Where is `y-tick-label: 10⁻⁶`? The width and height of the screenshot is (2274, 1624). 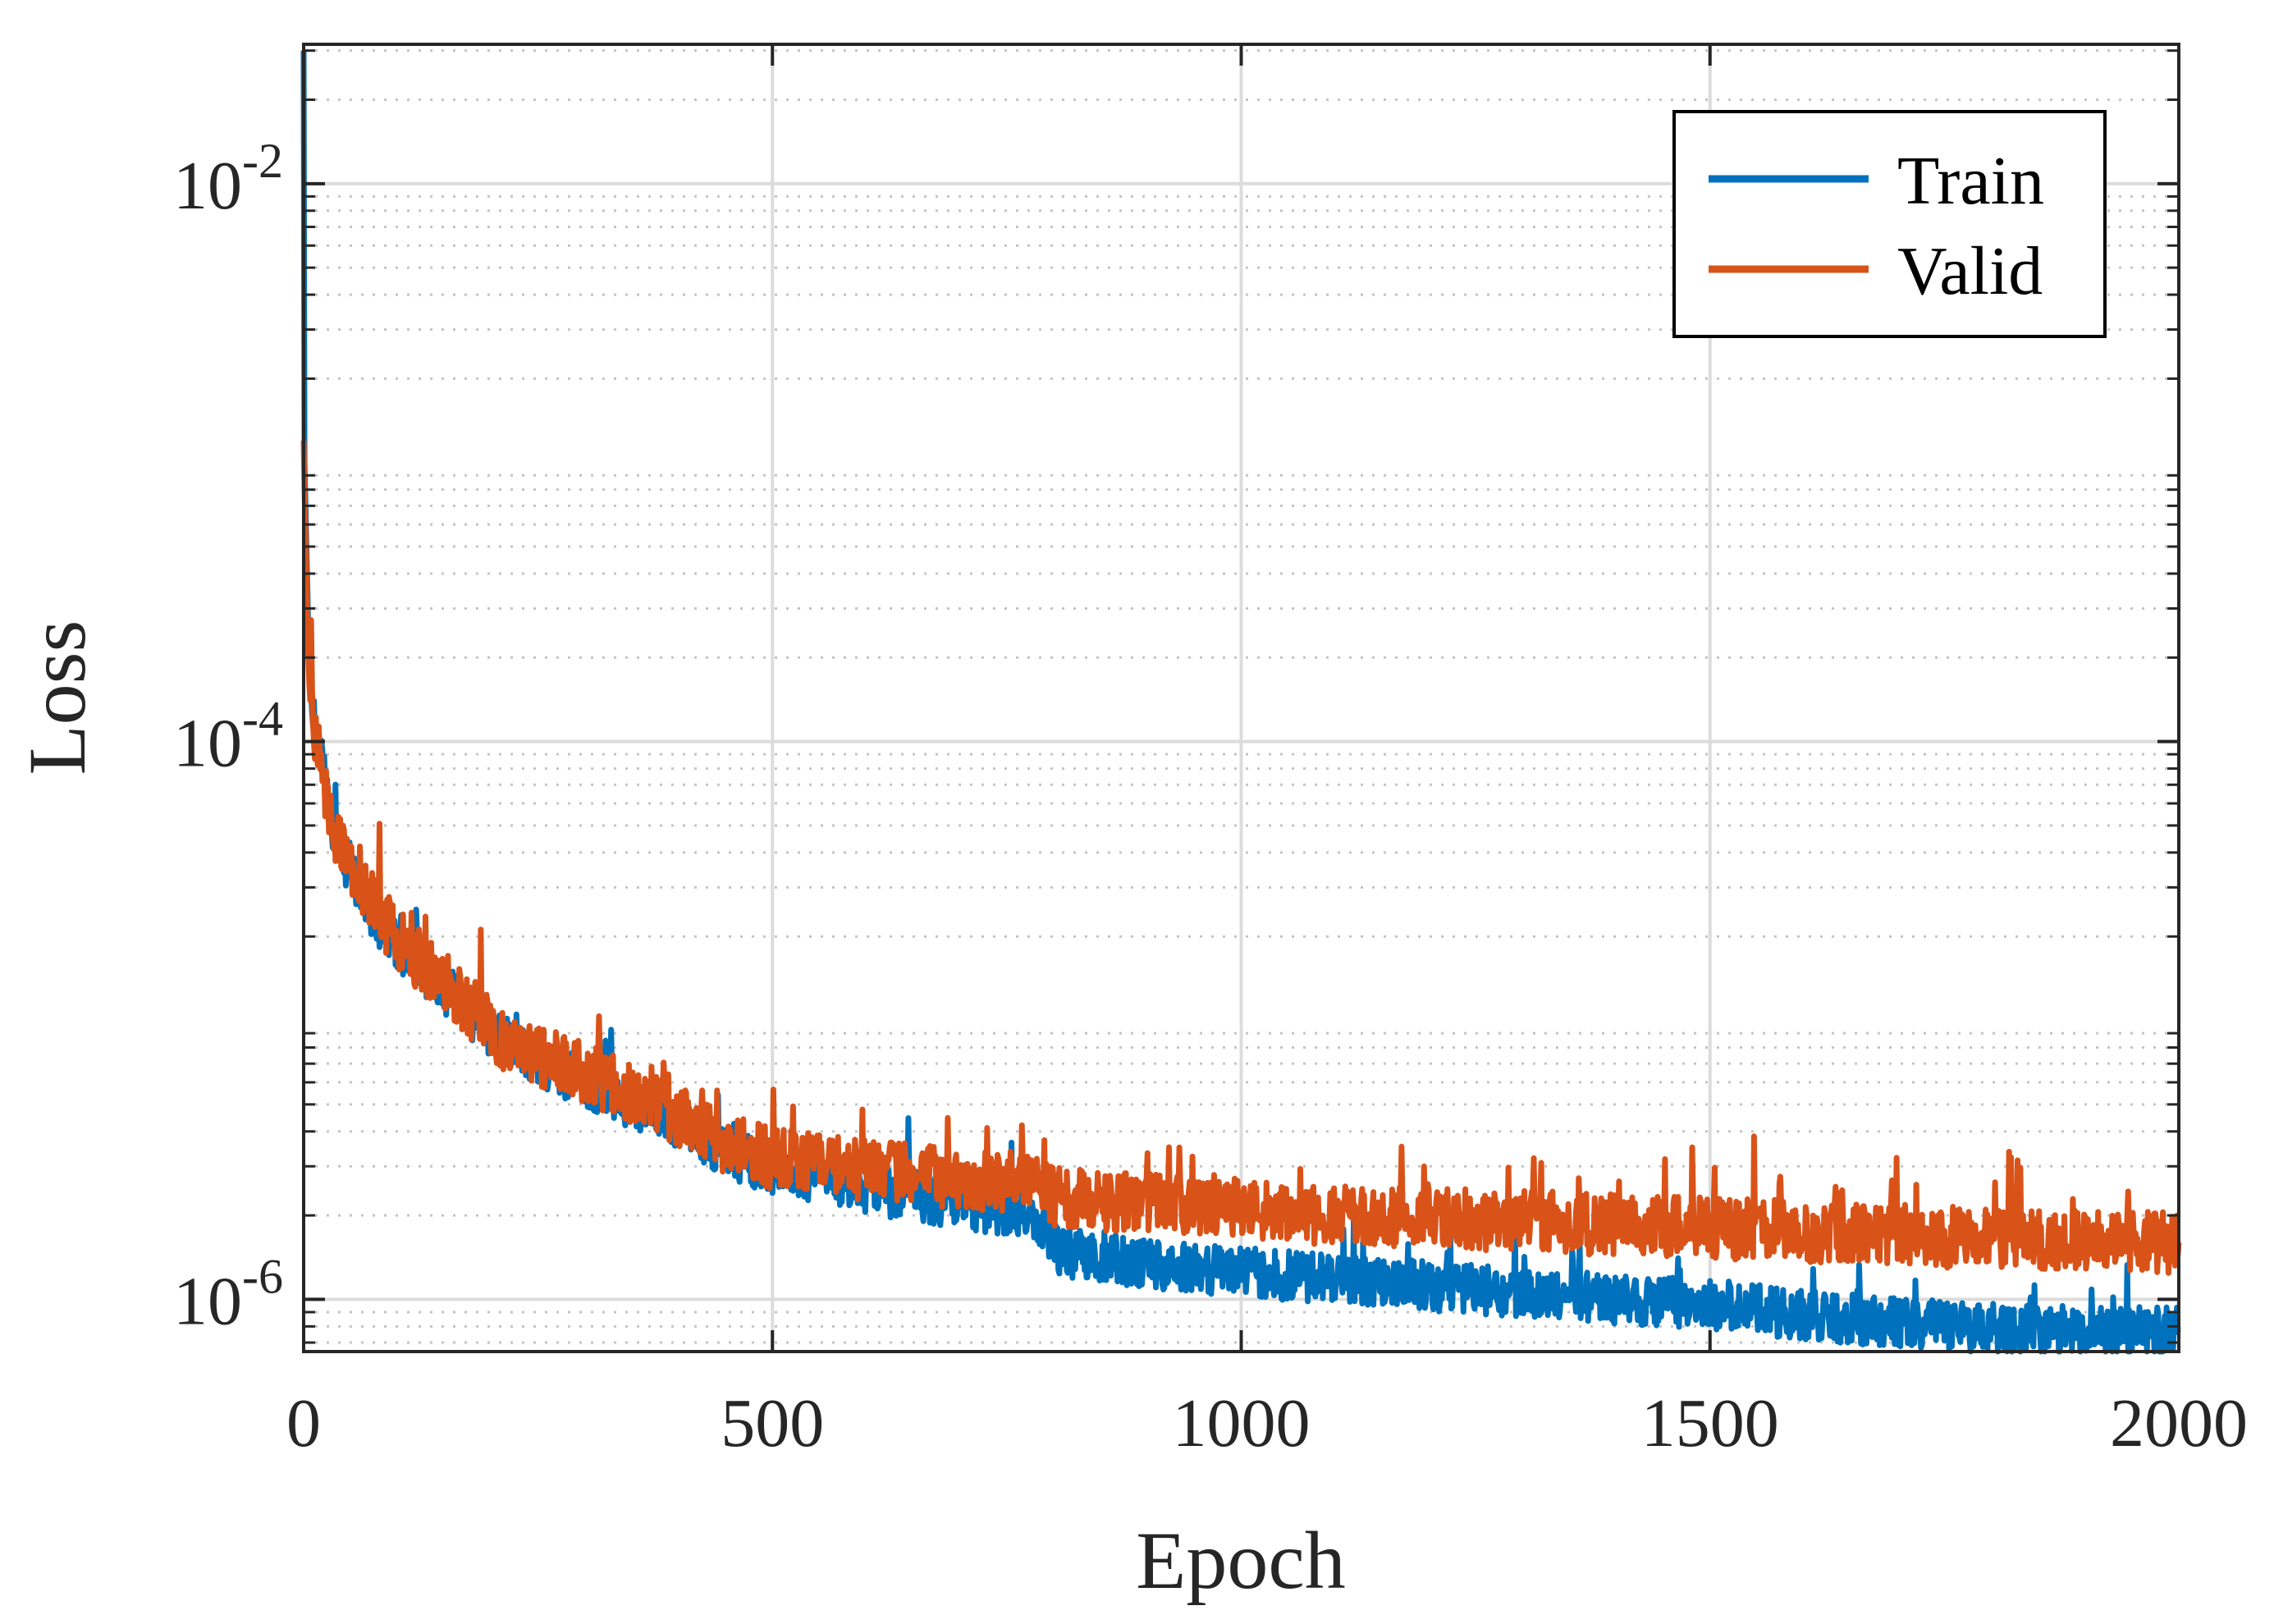
y-tick-label: 10⁻⁶ is located at coordinates (228, 1294).